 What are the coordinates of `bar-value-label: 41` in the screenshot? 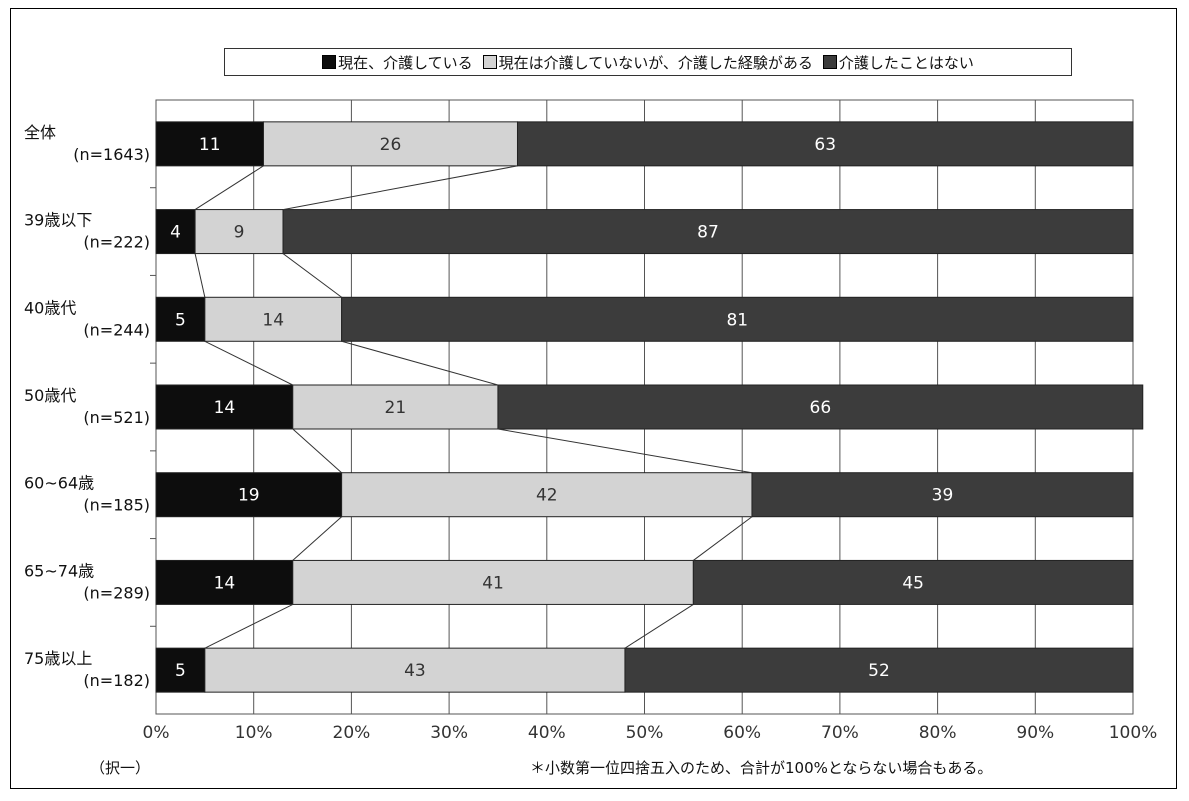 It's located at (493, 583).